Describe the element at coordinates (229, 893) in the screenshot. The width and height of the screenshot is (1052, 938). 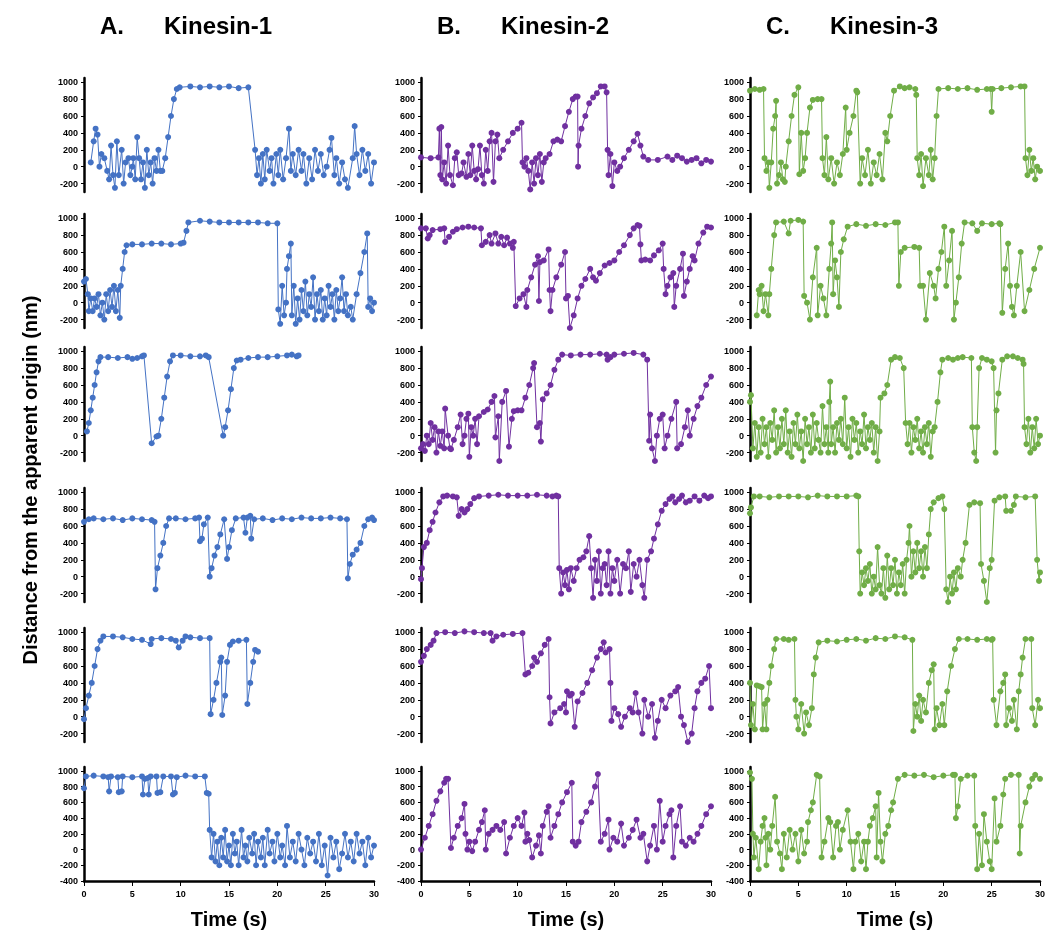
I see `x-tick-label: 15` at that location.